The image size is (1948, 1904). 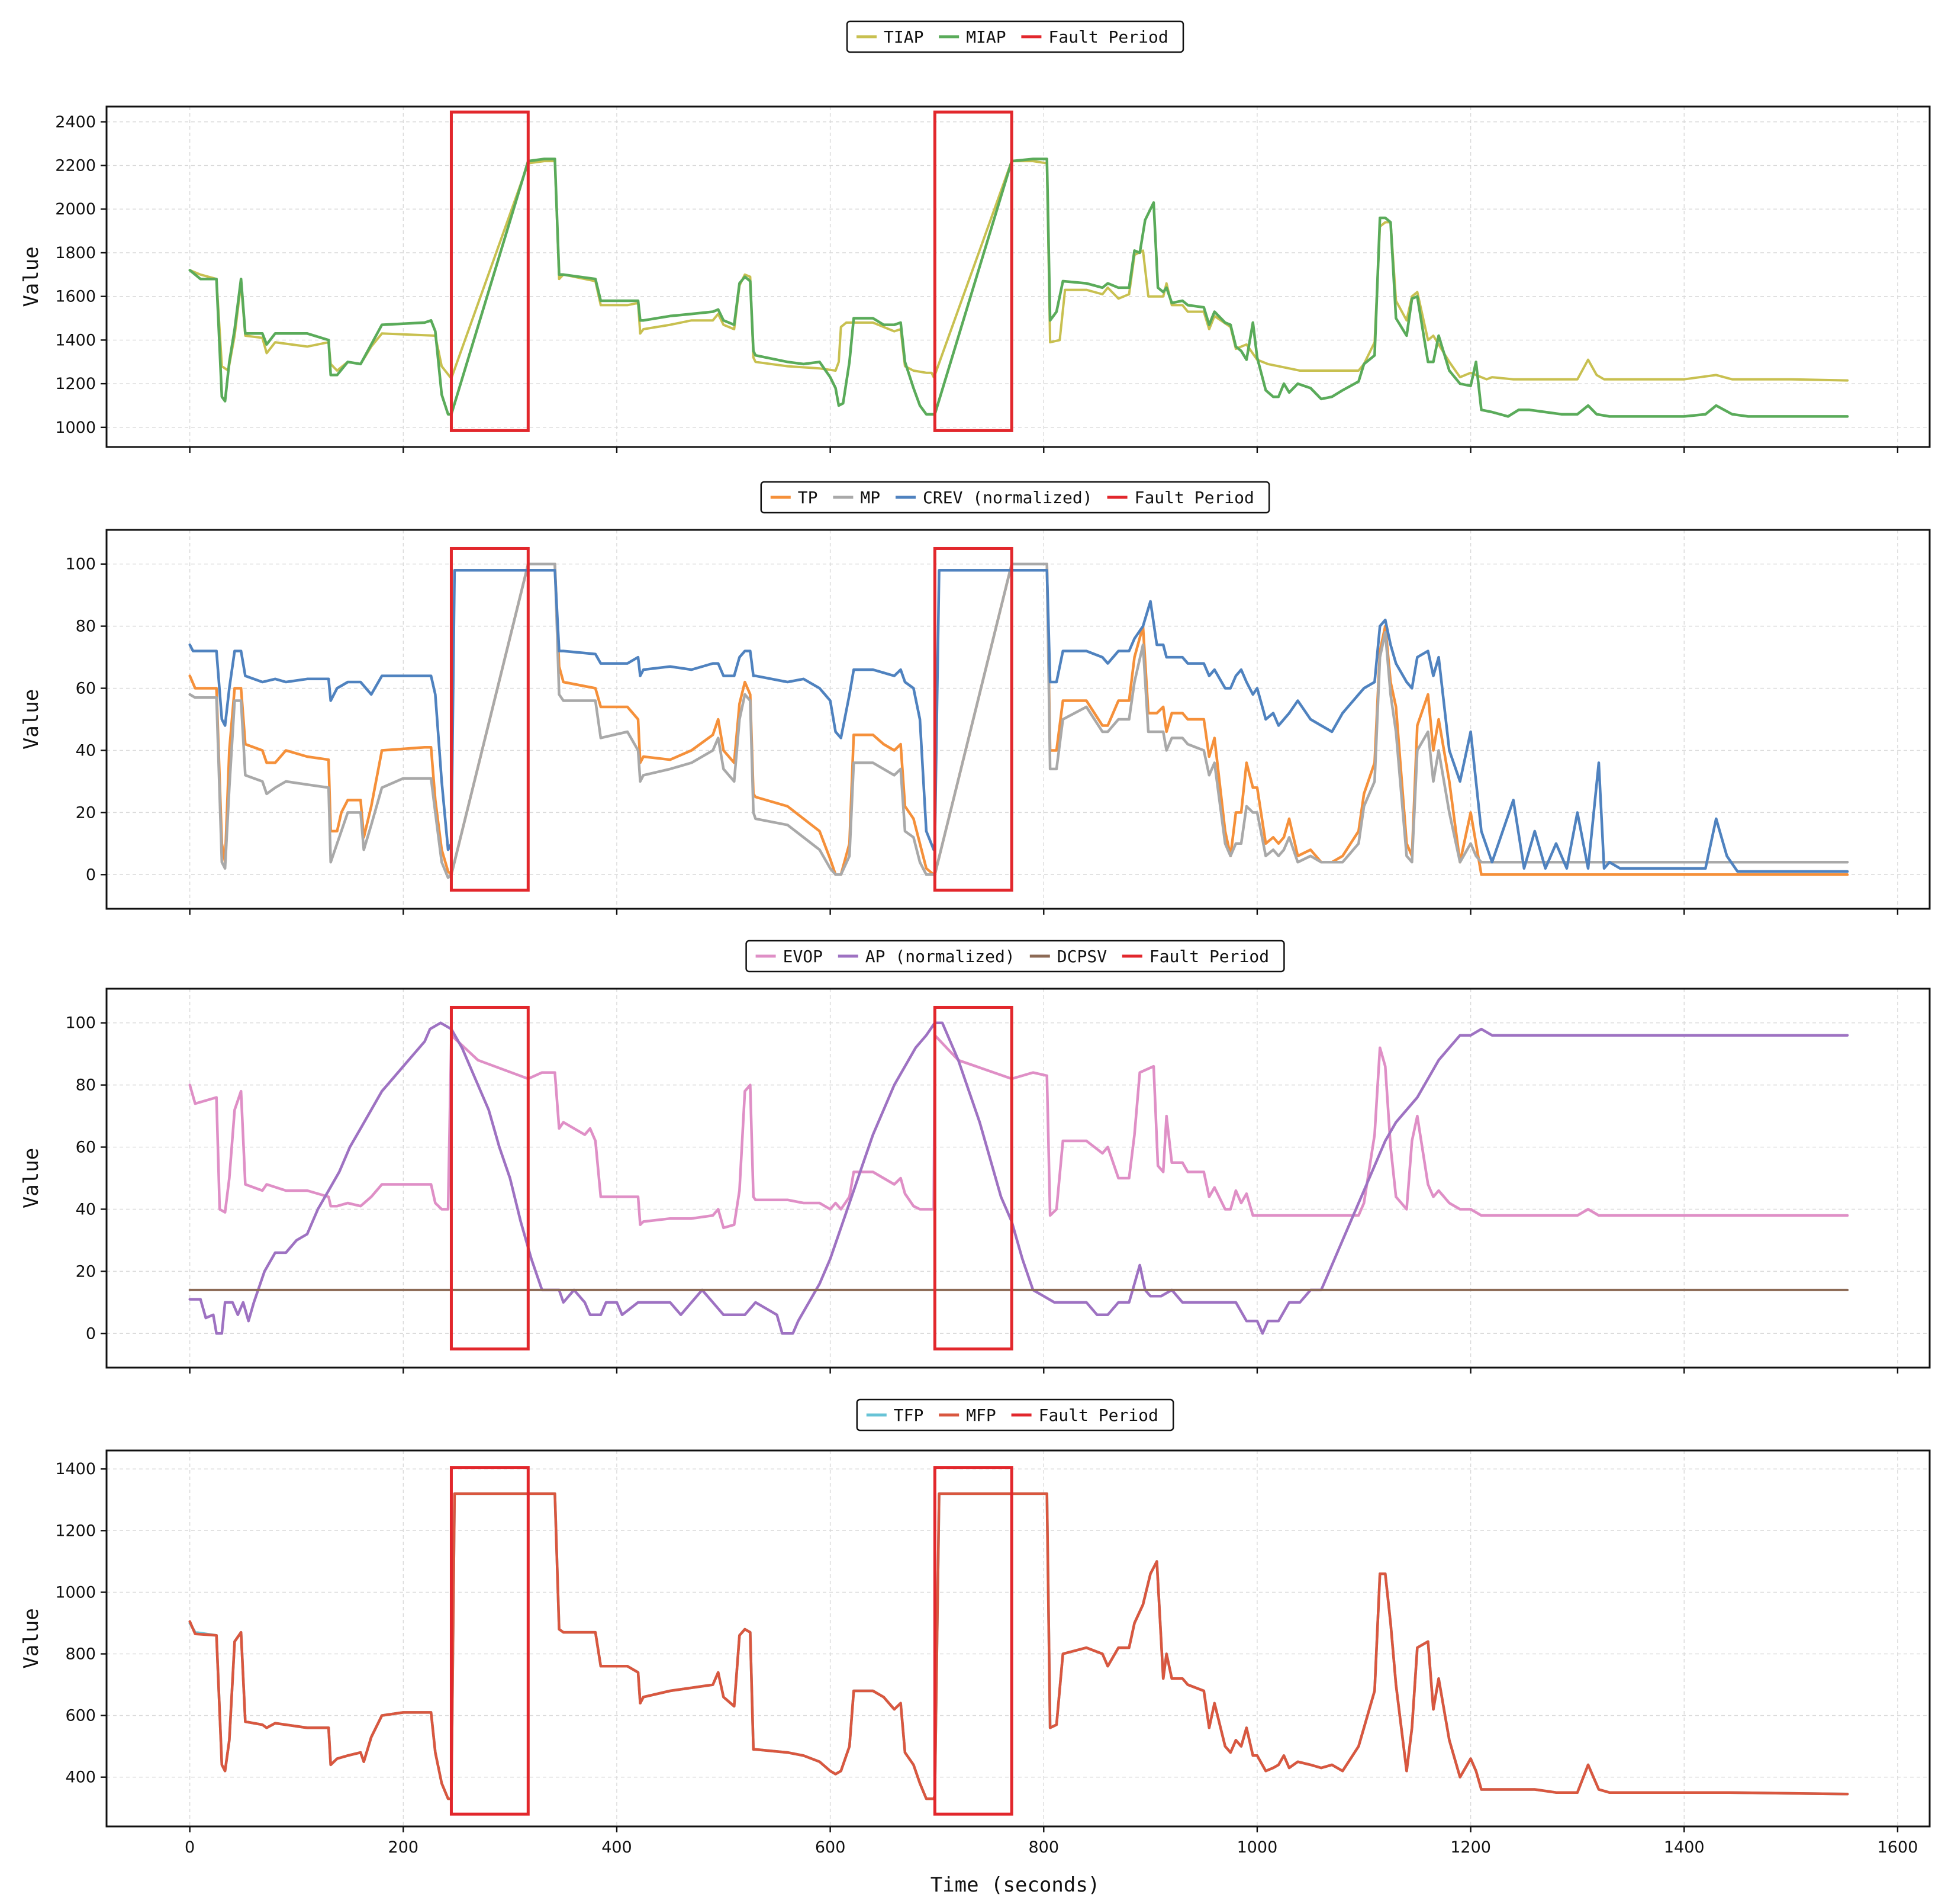 What do you see at coordinates (1015, 1415) in the screenshot?
I see `legend: TFP MFP Fault Period` at bounding box center [1015, 1415].